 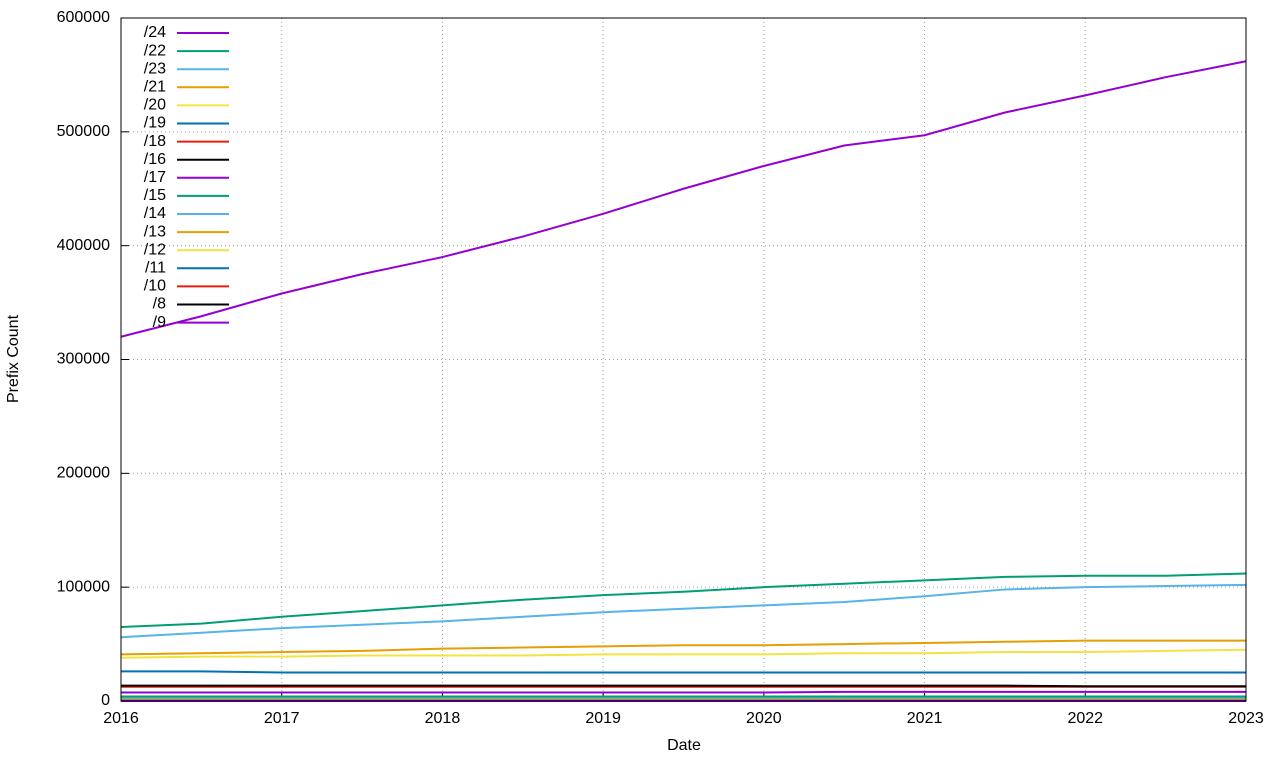 What do you see at coordinates (155, 177) in the screenshot?
I see `legend-label: /17` at bounding box center [155, 177].